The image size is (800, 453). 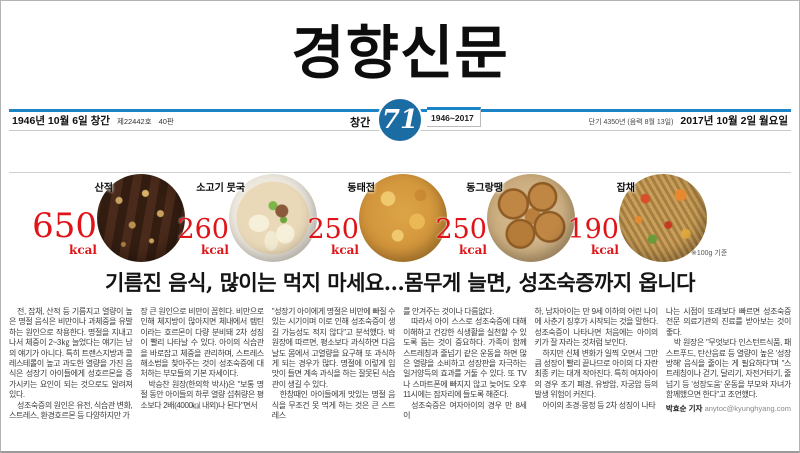 I want to click on paragraph: 를 안겨주는 것이나 다름없다., so click(x=448, y=311).